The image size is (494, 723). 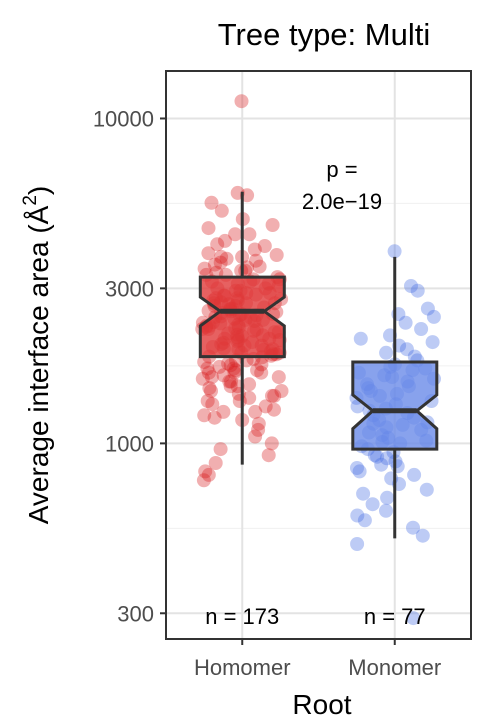 I want to click on y-tick-label: 10000, so click(x=123, y=118).